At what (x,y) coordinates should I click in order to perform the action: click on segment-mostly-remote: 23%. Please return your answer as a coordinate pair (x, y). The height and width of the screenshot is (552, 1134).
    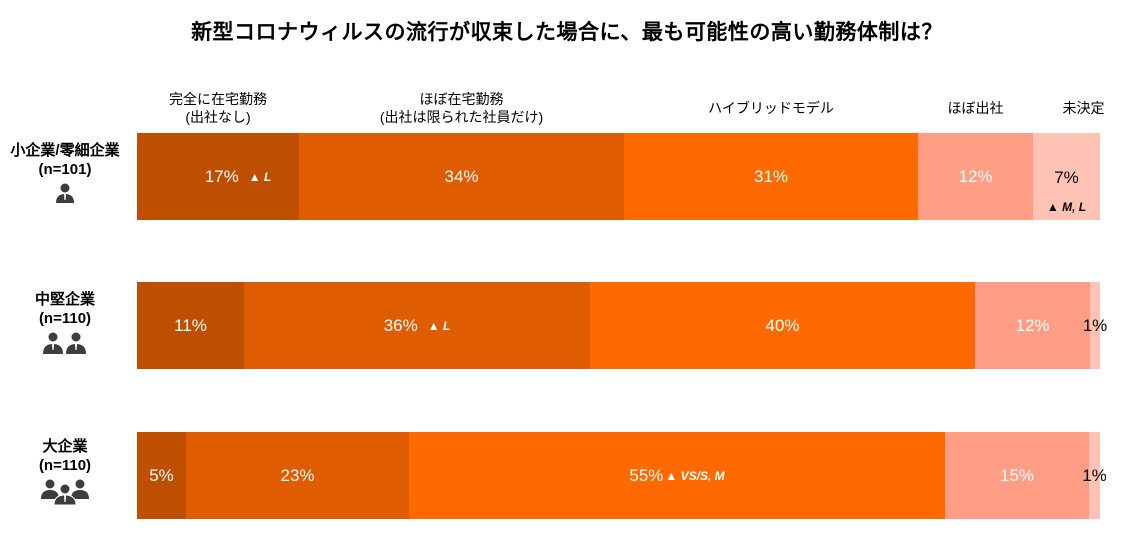
    Looking at the image, I should click on (297, 475).